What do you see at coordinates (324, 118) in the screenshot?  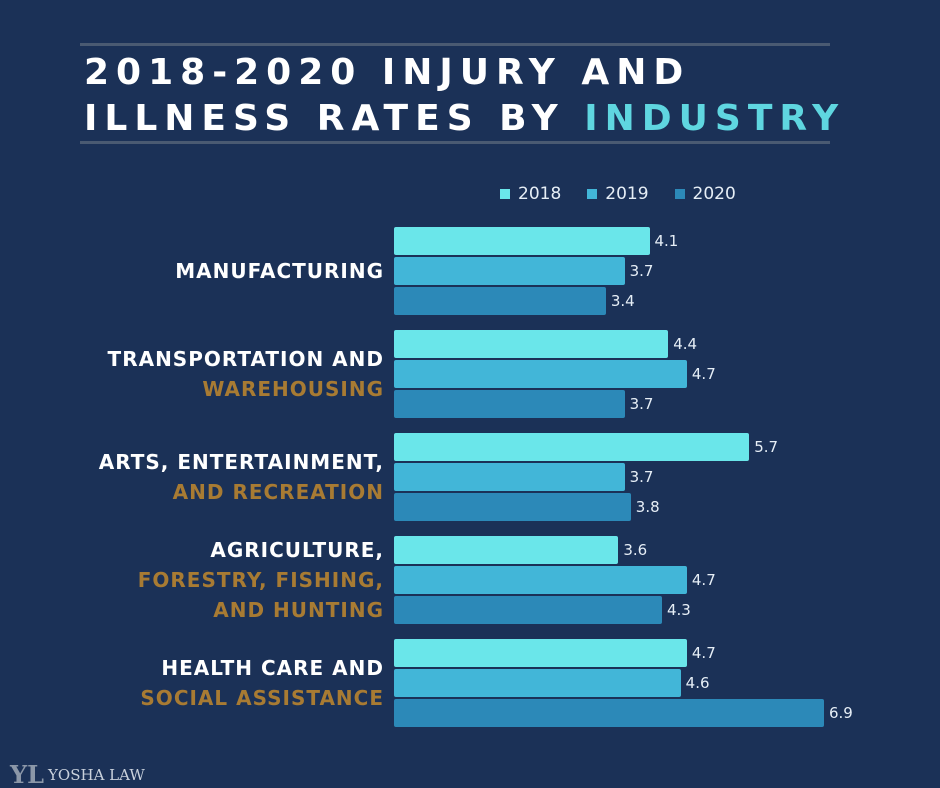 I see `chart-title-text: ILLNESS RATES BY` at bounding box center [324, 118].